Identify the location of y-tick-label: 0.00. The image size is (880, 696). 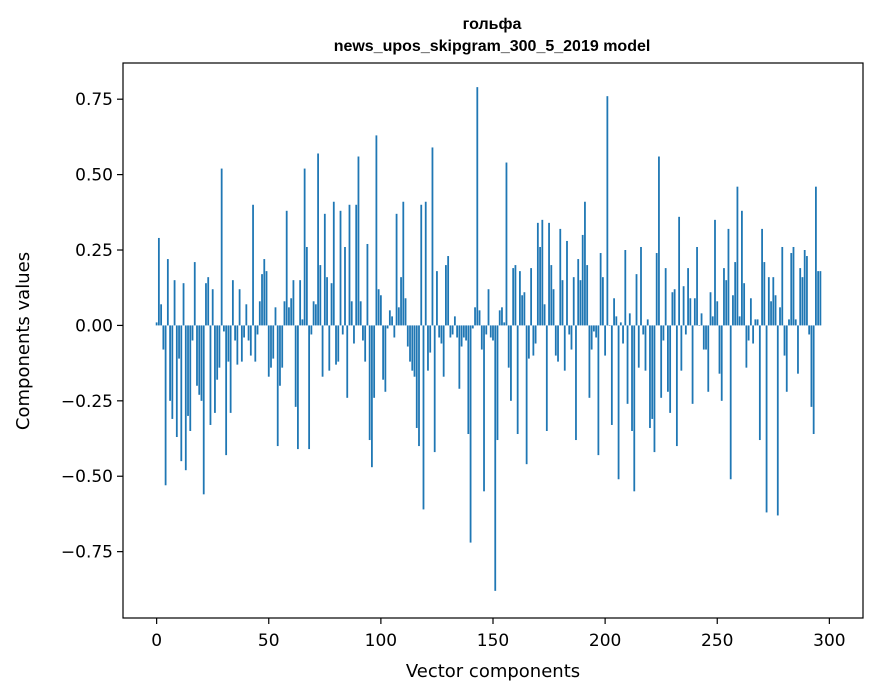
(94, 326).